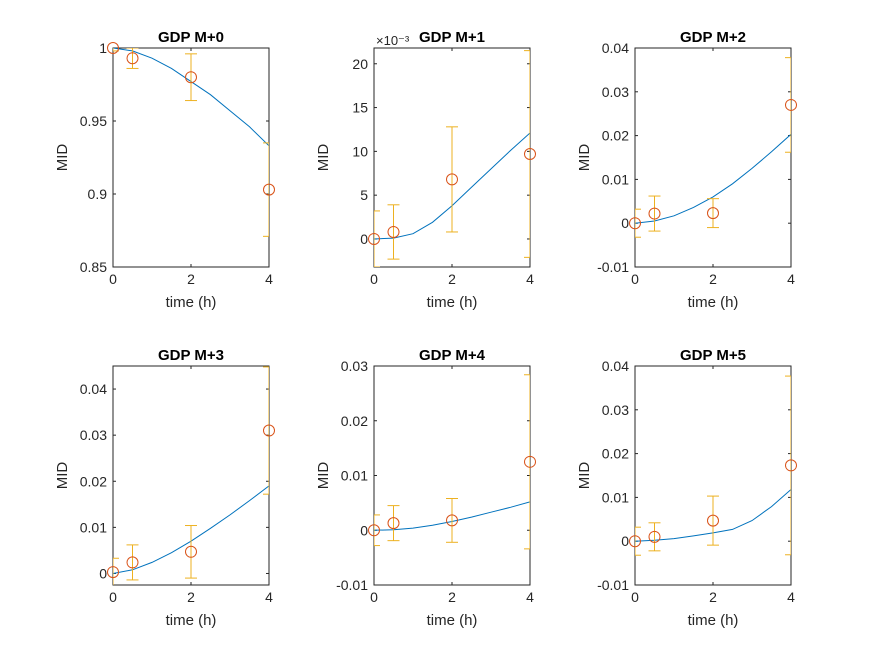  Describe the element at coordinates (93, 267) in the screenshot. I see `y-tick-label: 0.85` at that location.